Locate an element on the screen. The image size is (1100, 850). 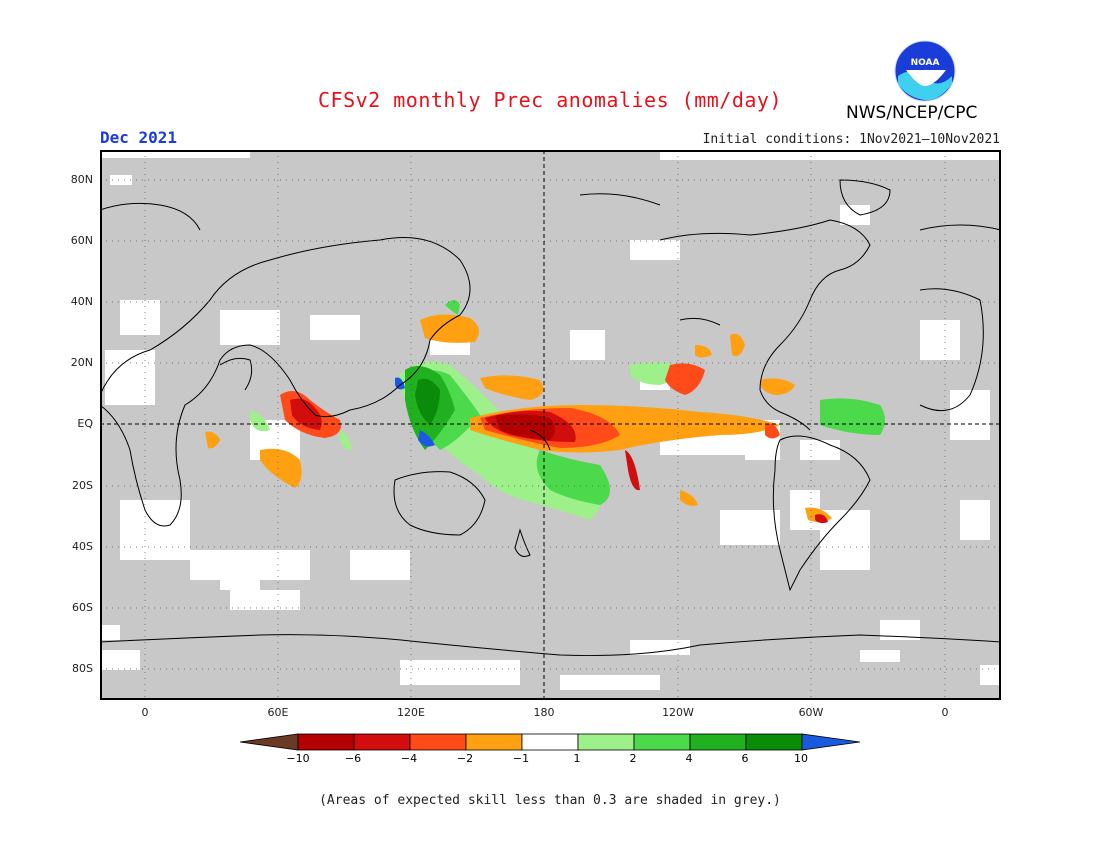
map-title: CFSv2 monthly Prec anomalies (mm/day) is located at coordinates (550, 100).